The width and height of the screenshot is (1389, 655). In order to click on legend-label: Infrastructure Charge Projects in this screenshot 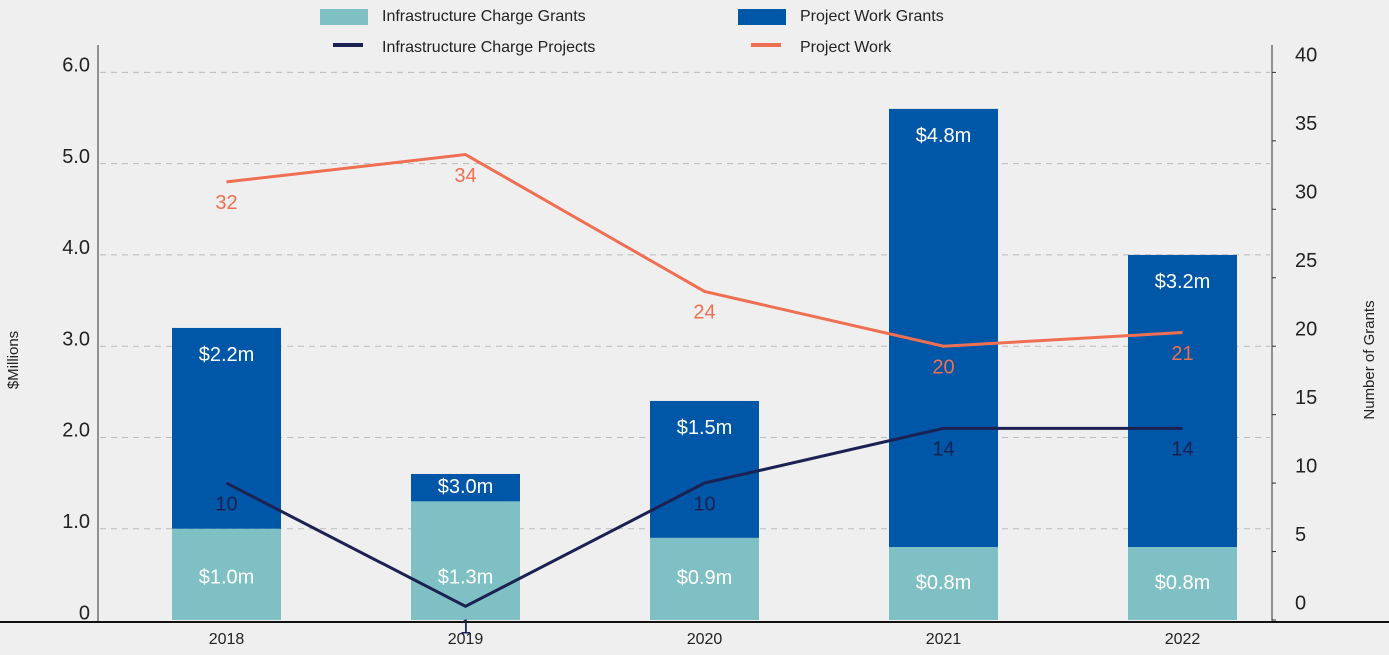, I will do `click(488, 47)`.